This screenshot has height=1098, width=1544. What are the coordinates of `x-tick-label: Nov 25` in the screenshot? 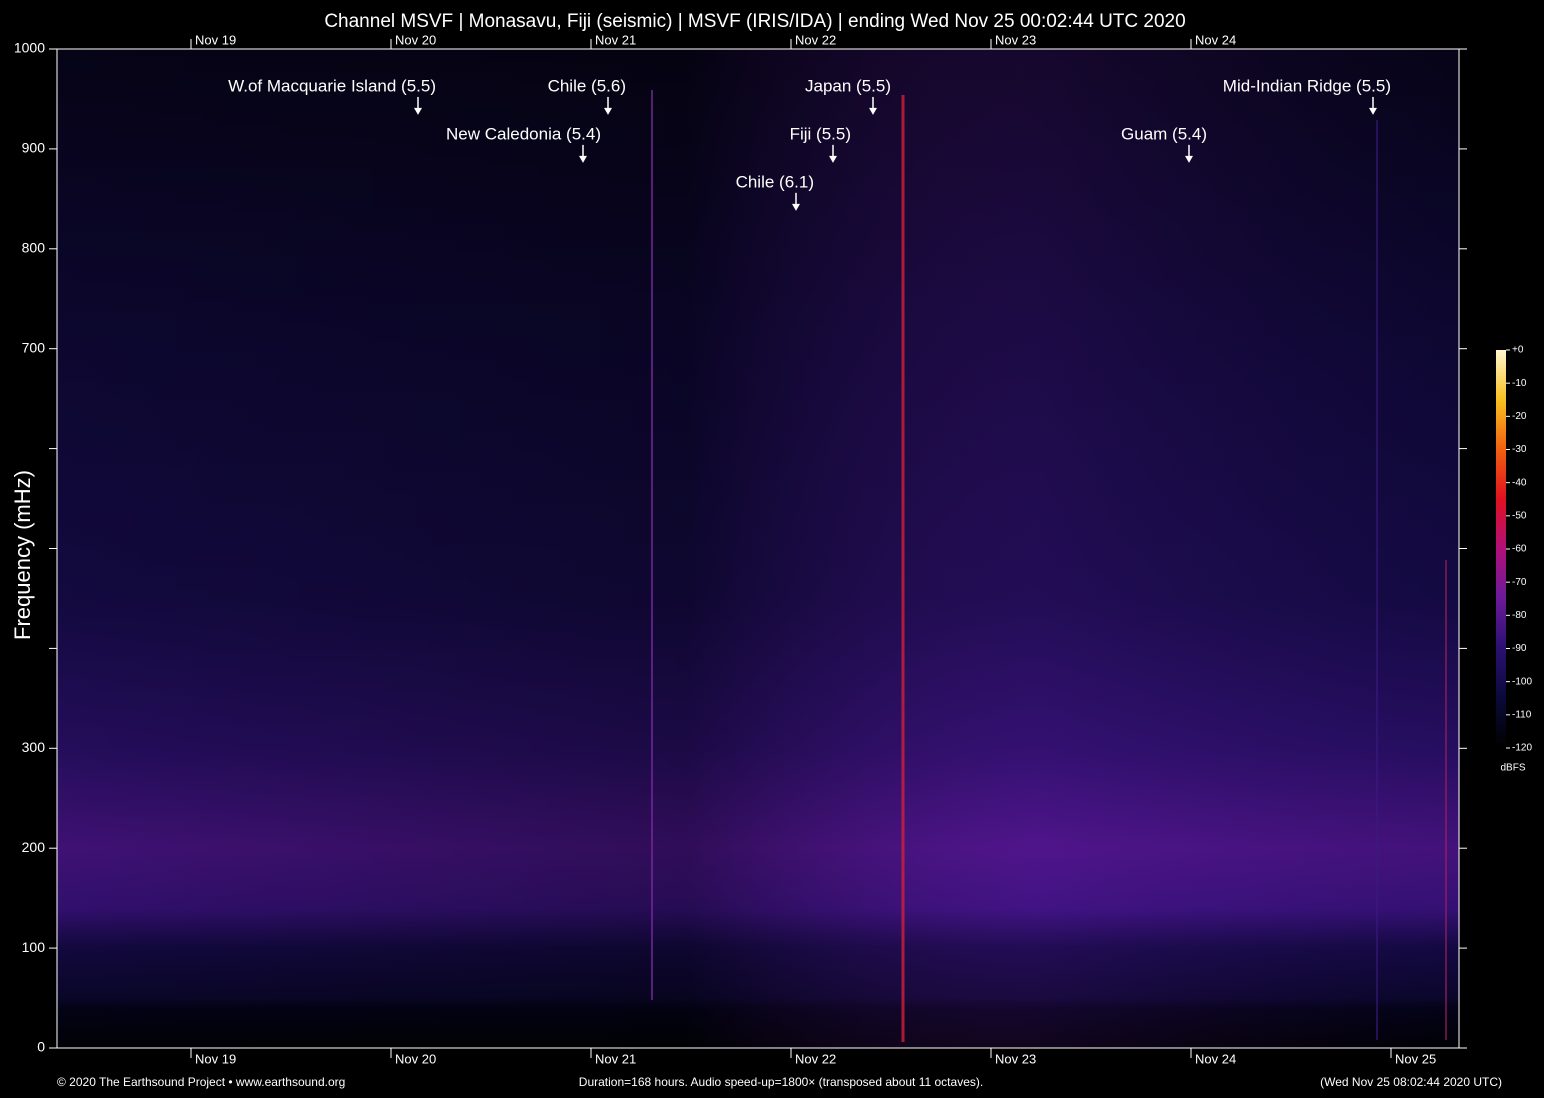 It's located at (1415, 1058).